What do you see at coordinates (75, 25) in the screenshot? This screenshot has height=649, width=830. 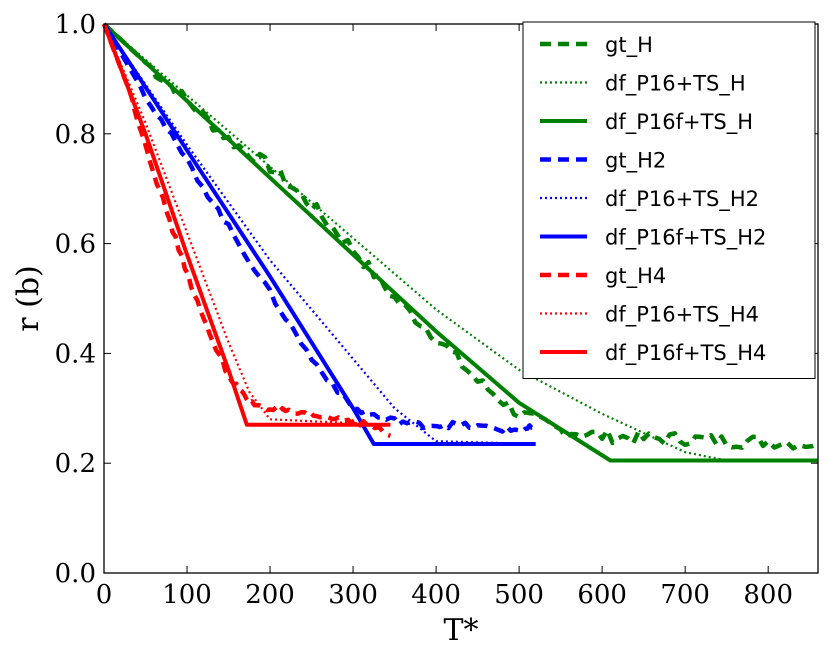 I see `y-tick-label: 1.0` at bounding box center [75, 25].